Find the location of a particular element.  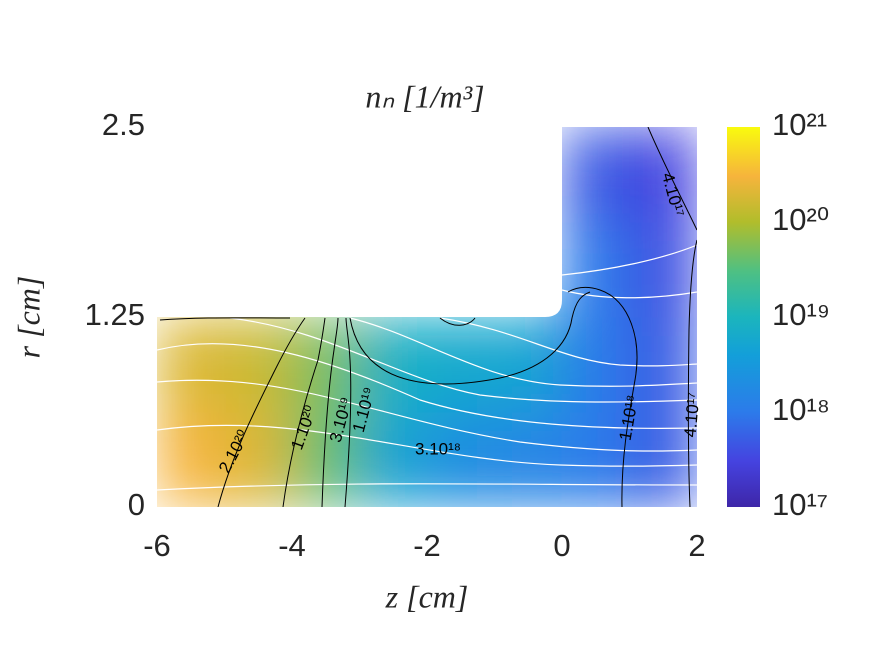

colorbar-tick-label: 10¹⁸ is located at coordinates (801, 409).